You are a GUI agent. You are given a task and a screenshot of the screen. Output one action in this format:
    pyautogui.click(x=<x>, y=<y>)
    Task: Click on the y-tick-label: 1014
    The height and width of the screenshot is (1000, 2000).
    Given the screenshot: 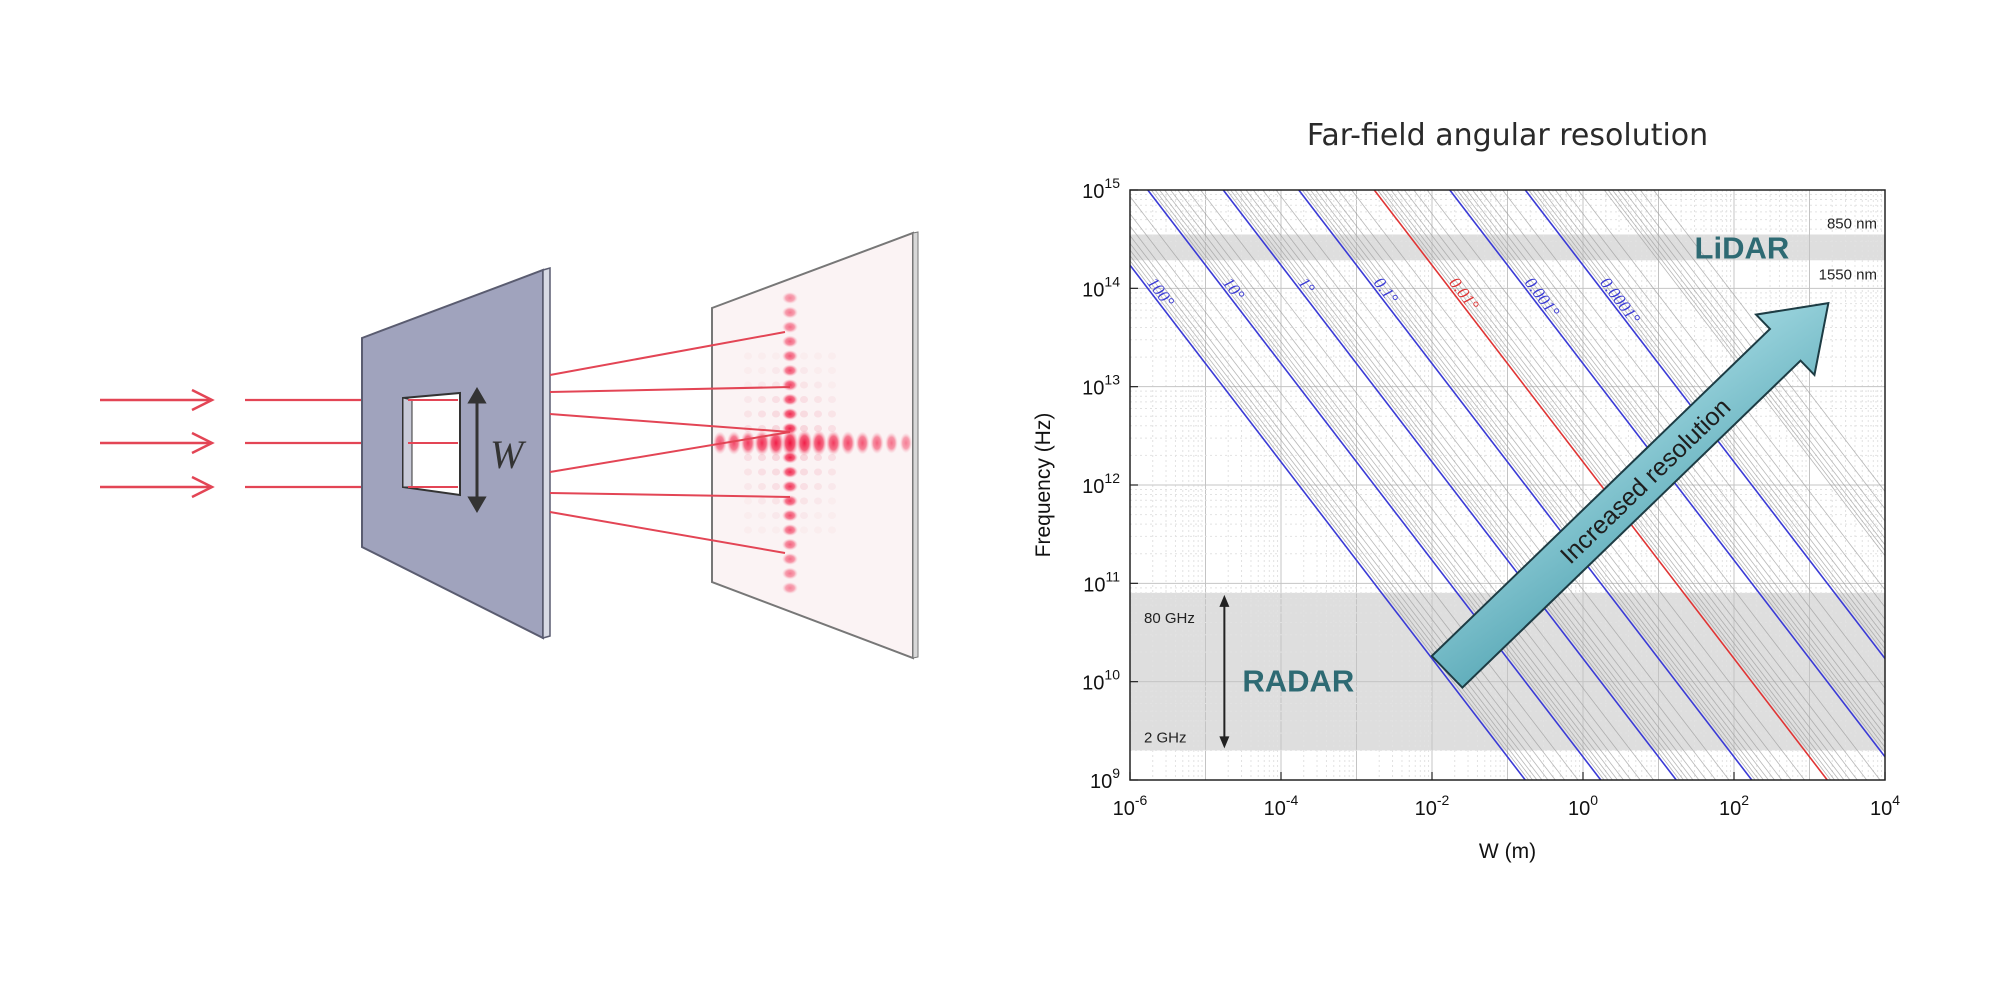 What is the action you would take?
    pyautogui.click(x=1101, y=287)
    